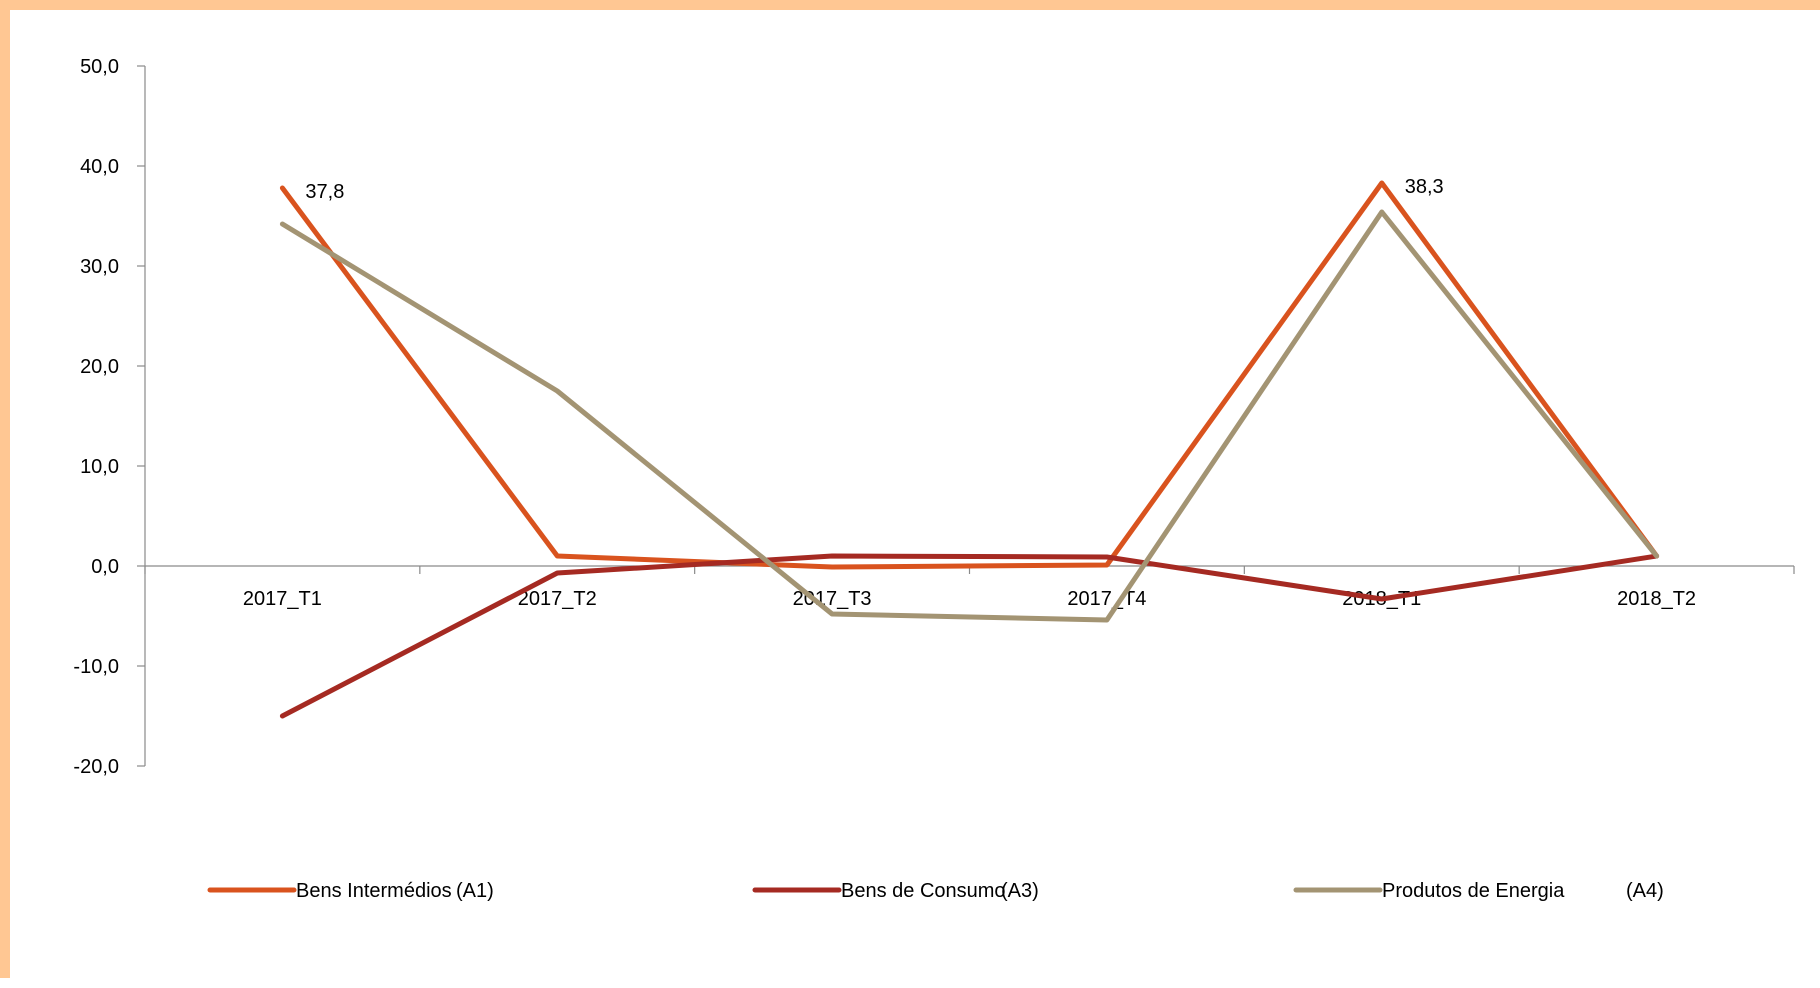 The image size is (1820, 988). I want to click on x-tick-label: 2017_T1, so click(282, 599).